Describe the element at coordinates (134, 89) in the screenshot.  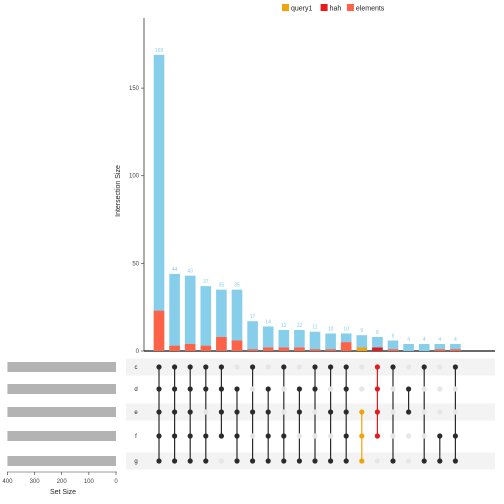
I see `y-tick-label: 150` at that location.